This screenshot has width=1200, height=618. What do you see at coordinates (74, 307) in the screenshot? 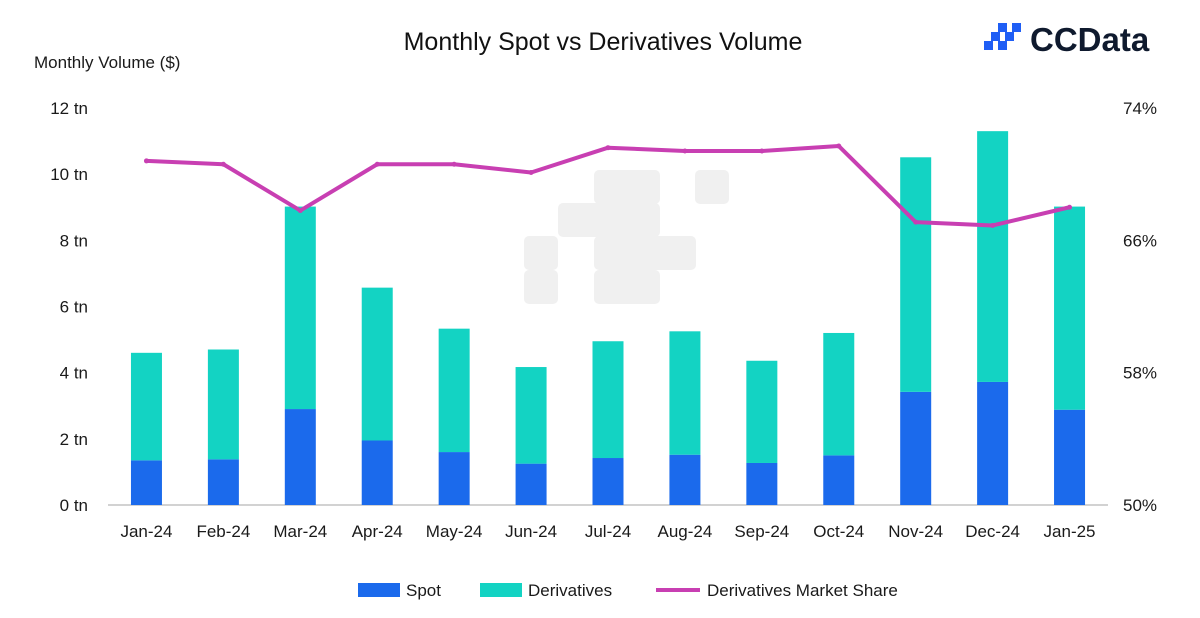
I see `y-left-tick-label: 6 tn` at bounding box center [74, 307].